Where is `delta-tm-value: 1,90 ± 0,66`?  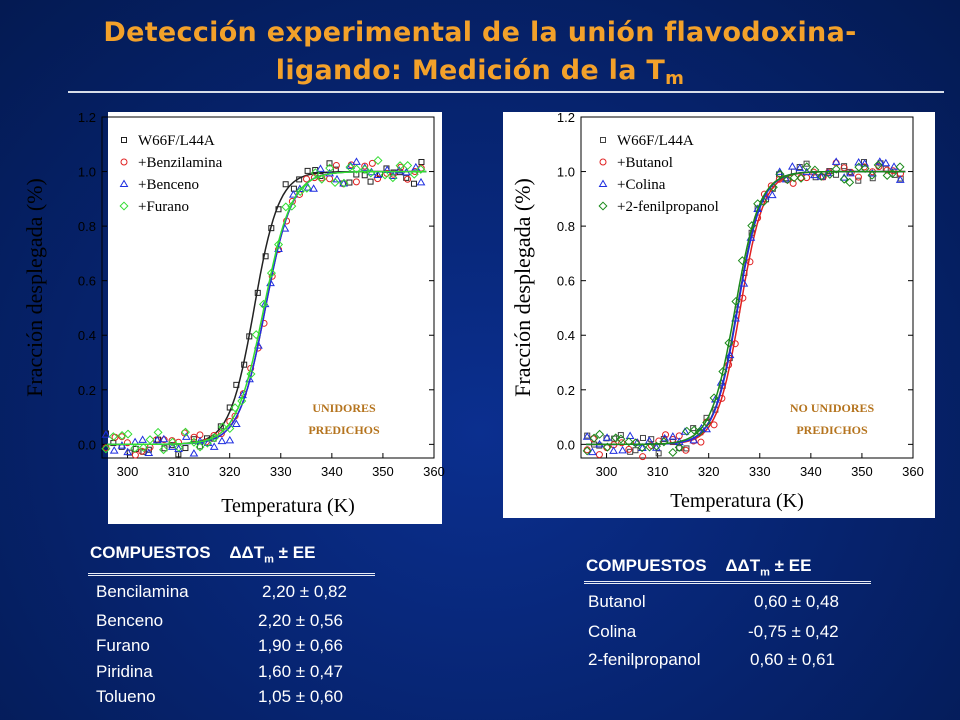 delta-tm-value: 1,90 ± 0,66 is located at coordinates (300, 645).